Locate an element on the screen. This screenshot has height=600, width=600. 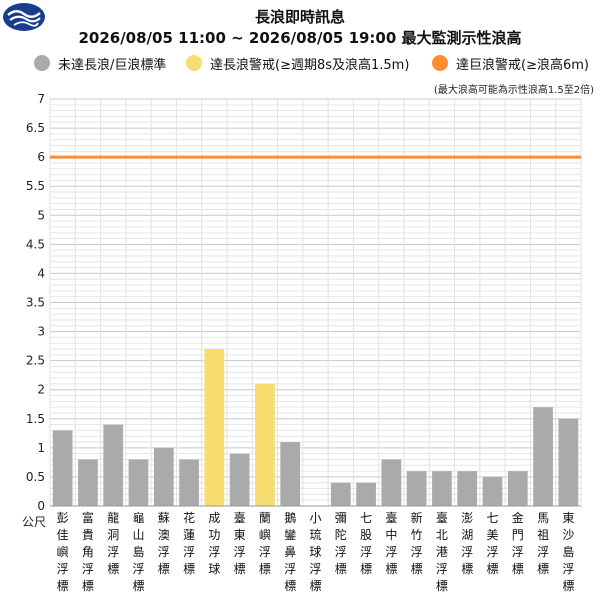
y-tick-label: 7 is located at coordinates (41, 99).